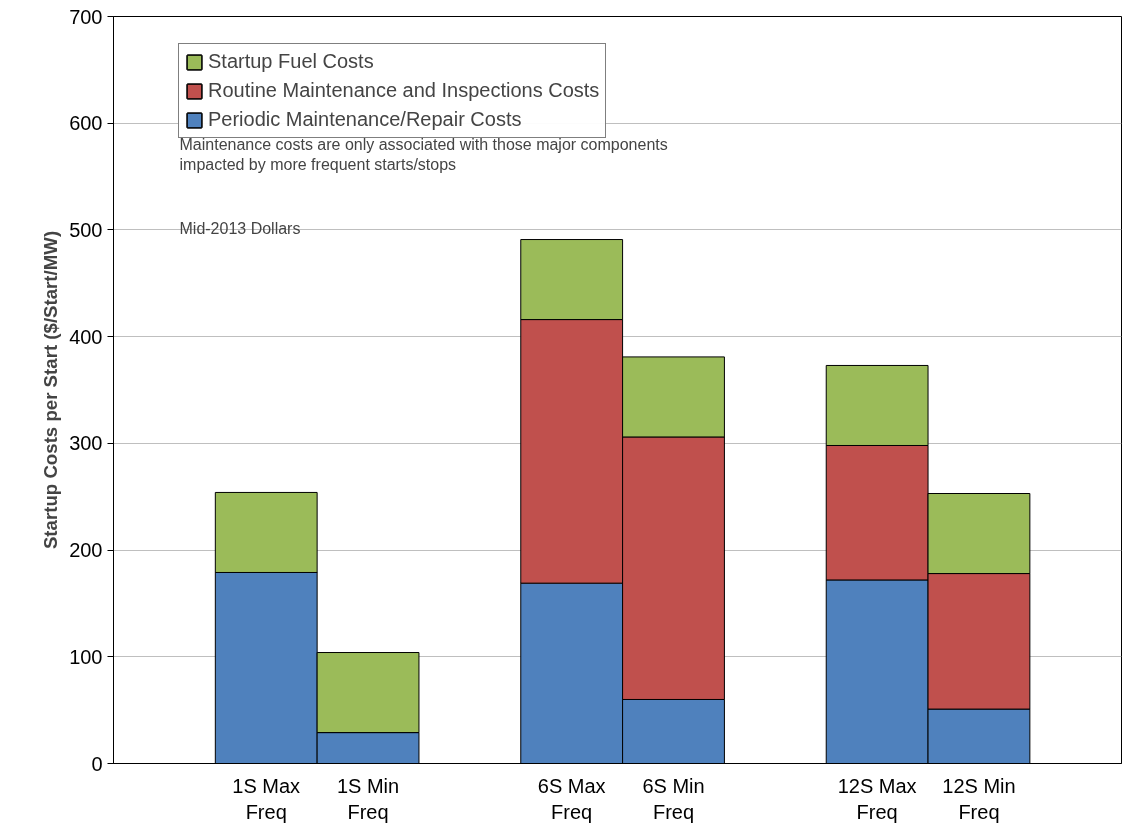 This screenshot has width=1123, height=831. Describe the element at coordinates (86, 550) in the screenshot. I see `y-tick-label: 200` at that location.